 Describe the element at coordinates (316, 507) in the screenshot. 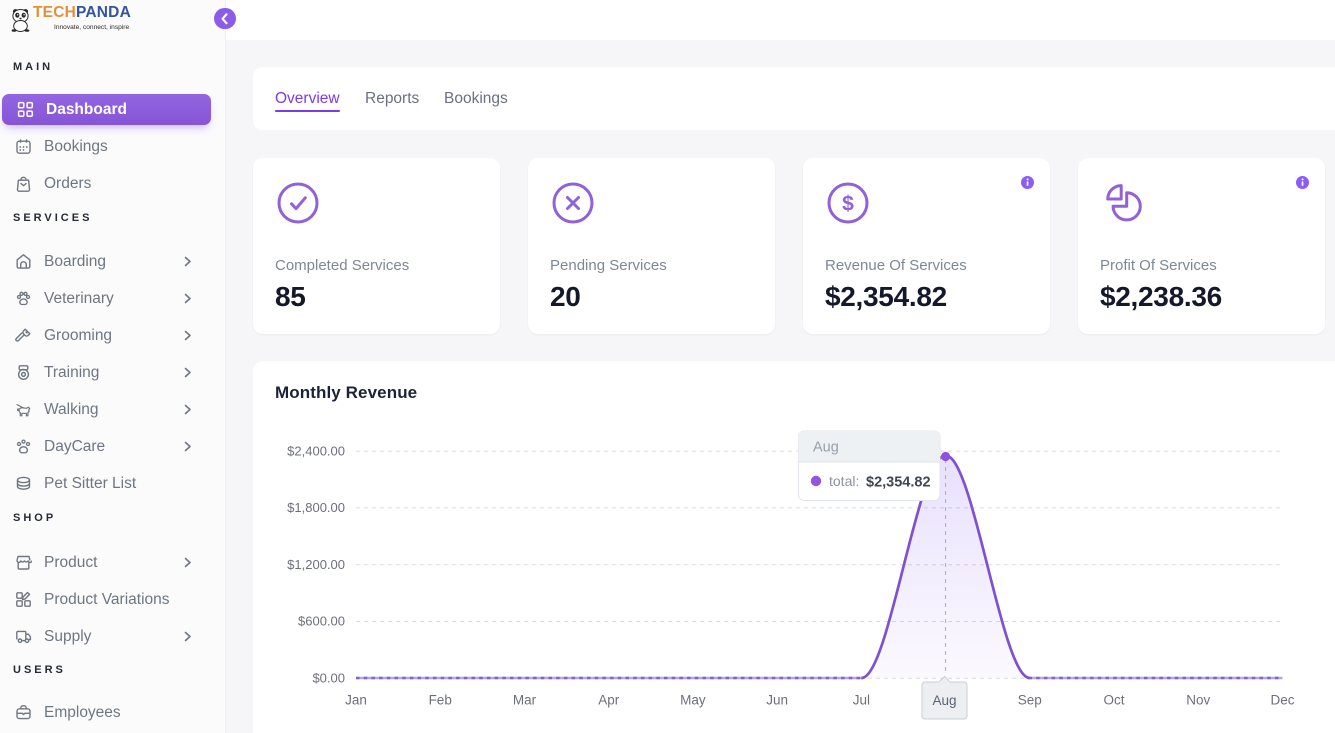

I see `svg-text: $1,800.00` at that location.